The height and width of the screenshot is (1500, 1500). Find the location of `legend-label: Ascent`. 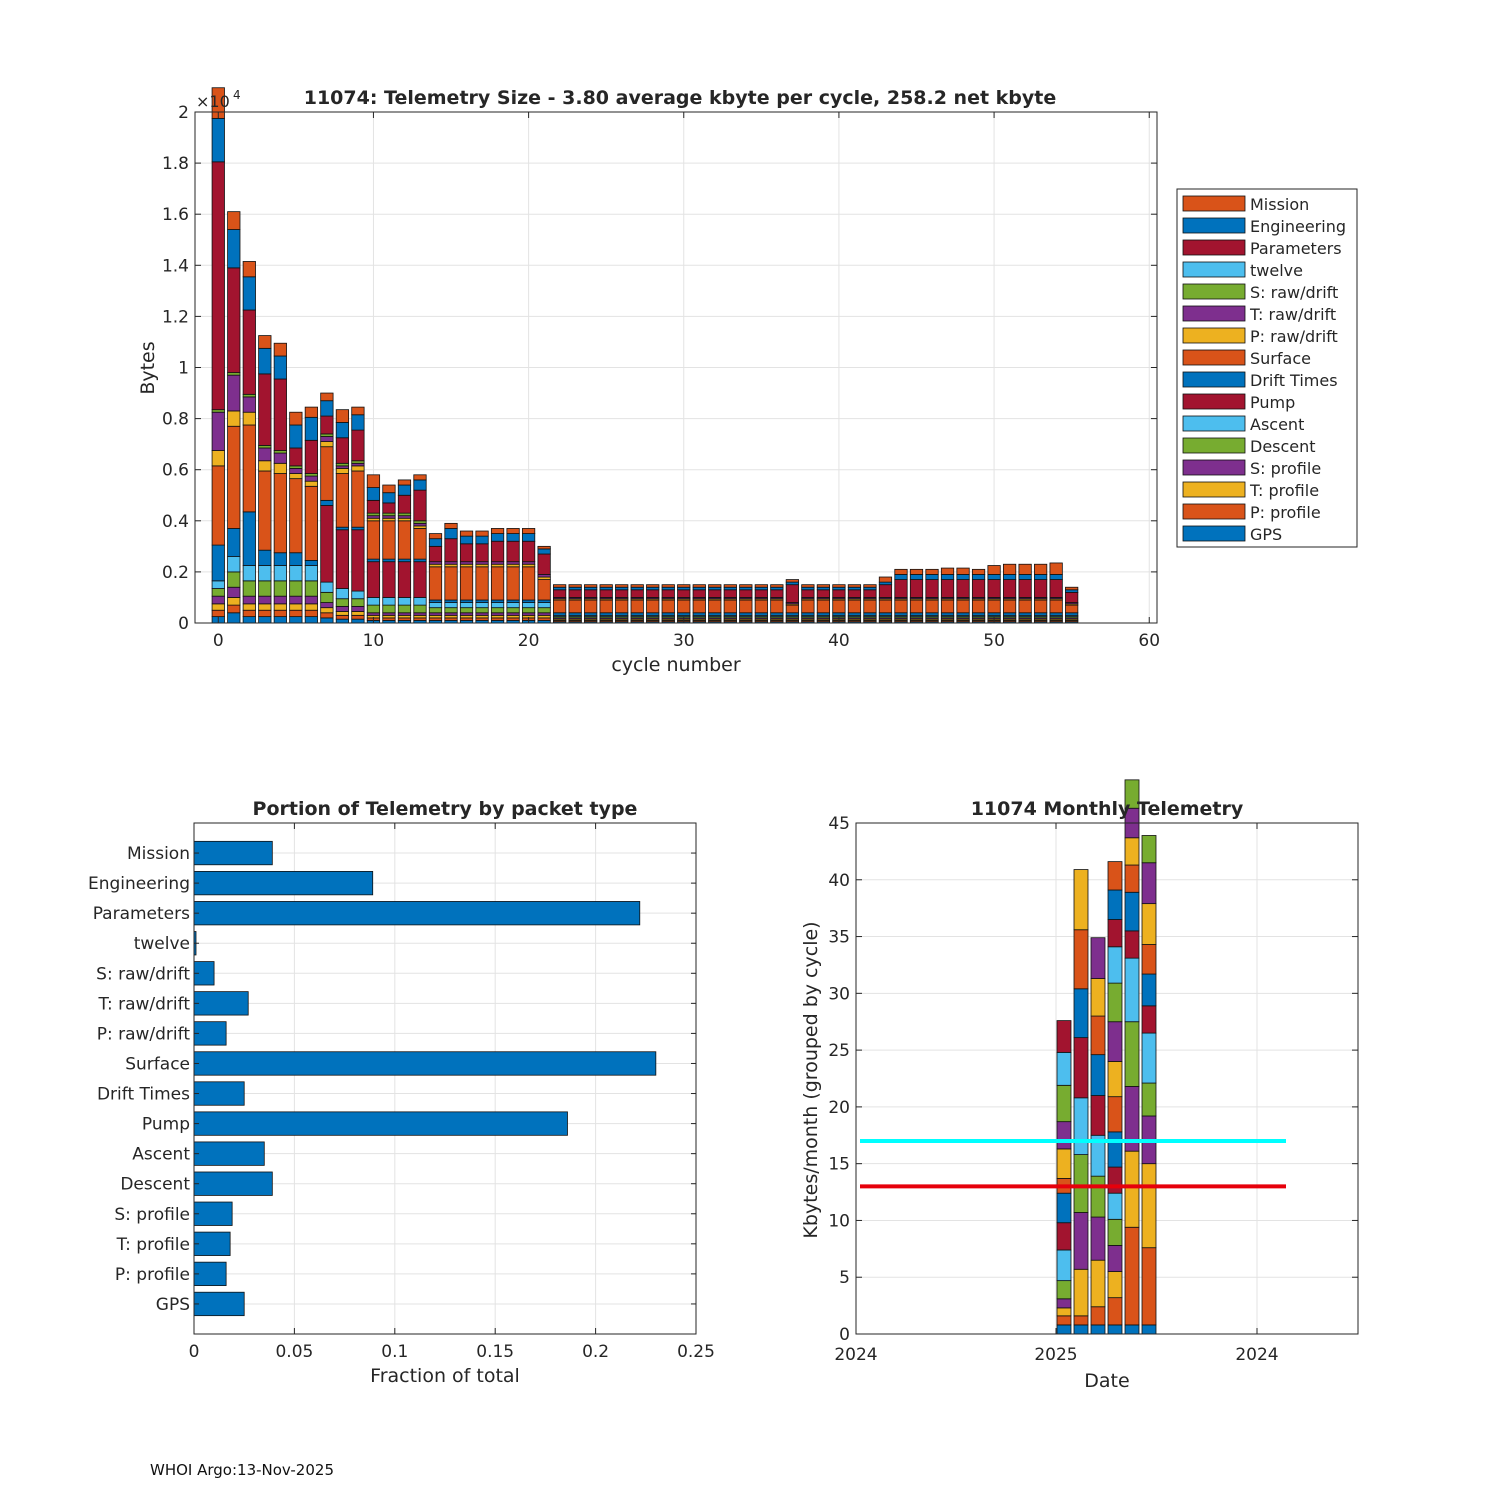

legend-label: Ascent is located at coordinates (1277, 424).